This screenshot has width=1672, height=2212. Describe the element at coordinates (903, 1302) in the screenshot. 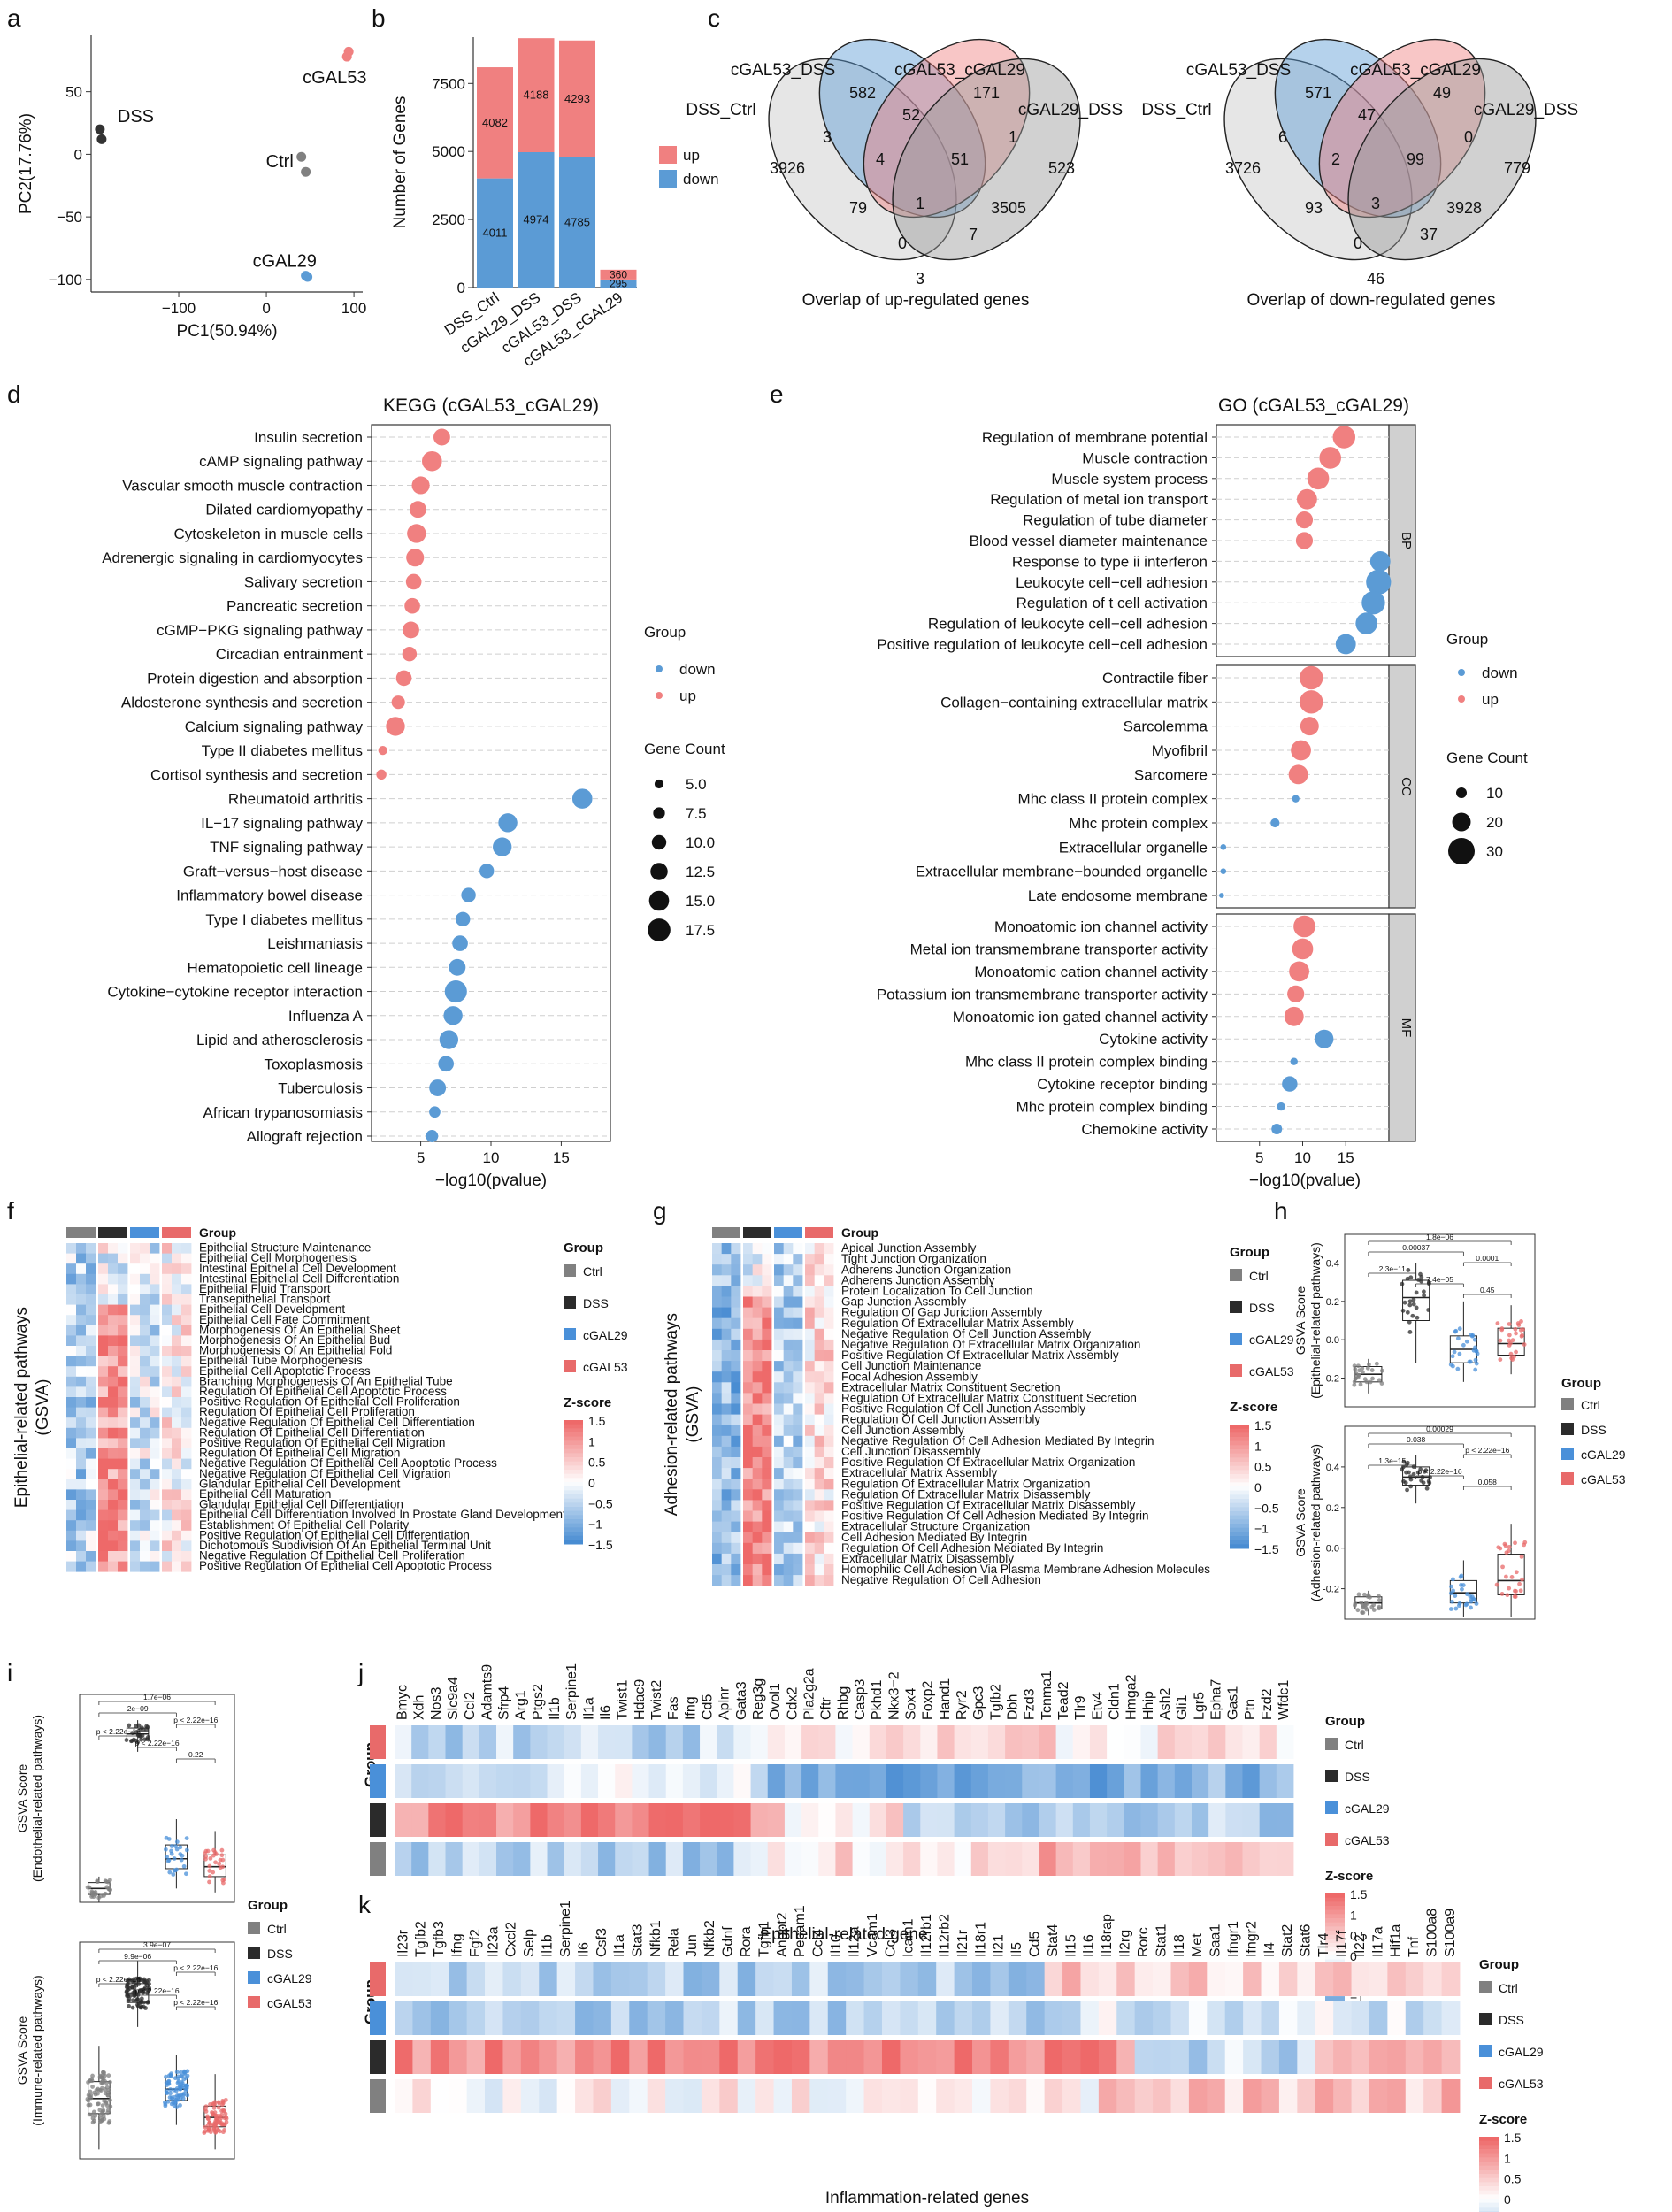

I see `pathway-label: Gap Junction Assembly` at that location.